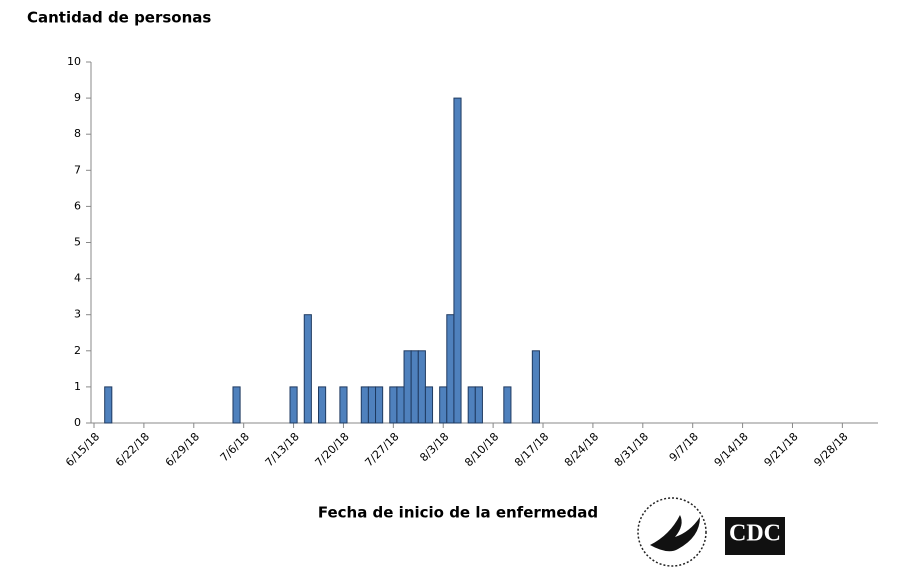  I want to click on y-tick-label: 4, so click(77, 278).